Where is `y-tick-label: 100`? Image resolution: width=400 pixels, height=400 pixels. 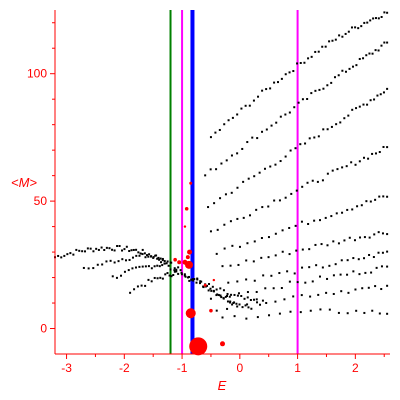
y-tick-label: 100 is located at coordinates (37, 74).